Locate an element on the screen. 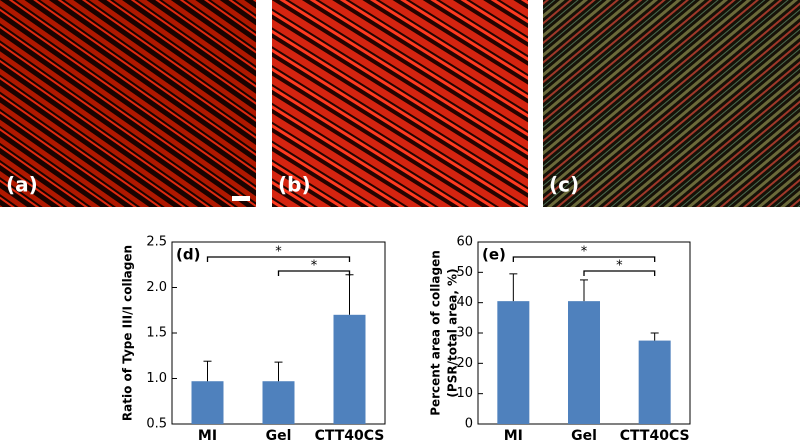  y-axis-label: (PSR/total area, %) is located at coordinates (453, 332).